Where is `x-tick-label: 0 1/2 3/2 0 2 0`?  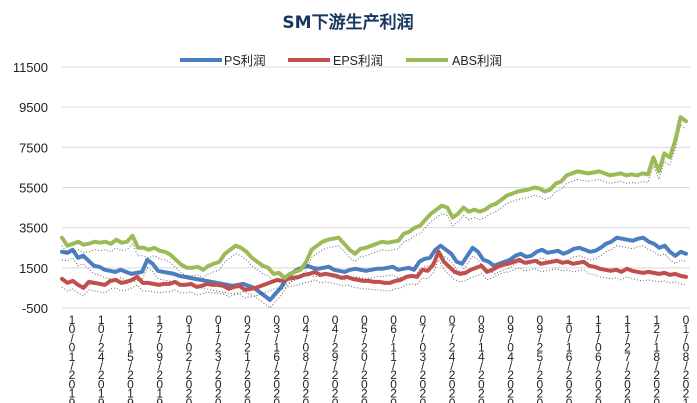
x-tick-label: 0 1/2 3/2 0 2 0 is located at coordinates (218, 358).